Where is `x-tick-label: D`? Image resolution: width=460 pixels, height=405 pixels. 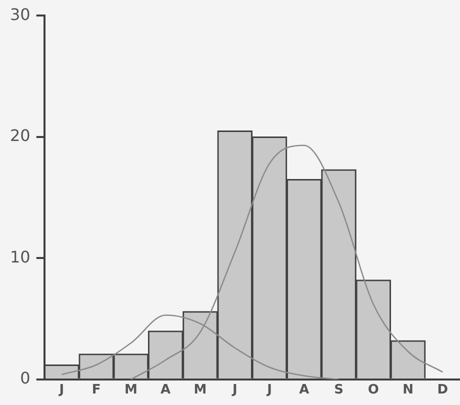
x-tick-label: D is located at coordinates (442, 390).